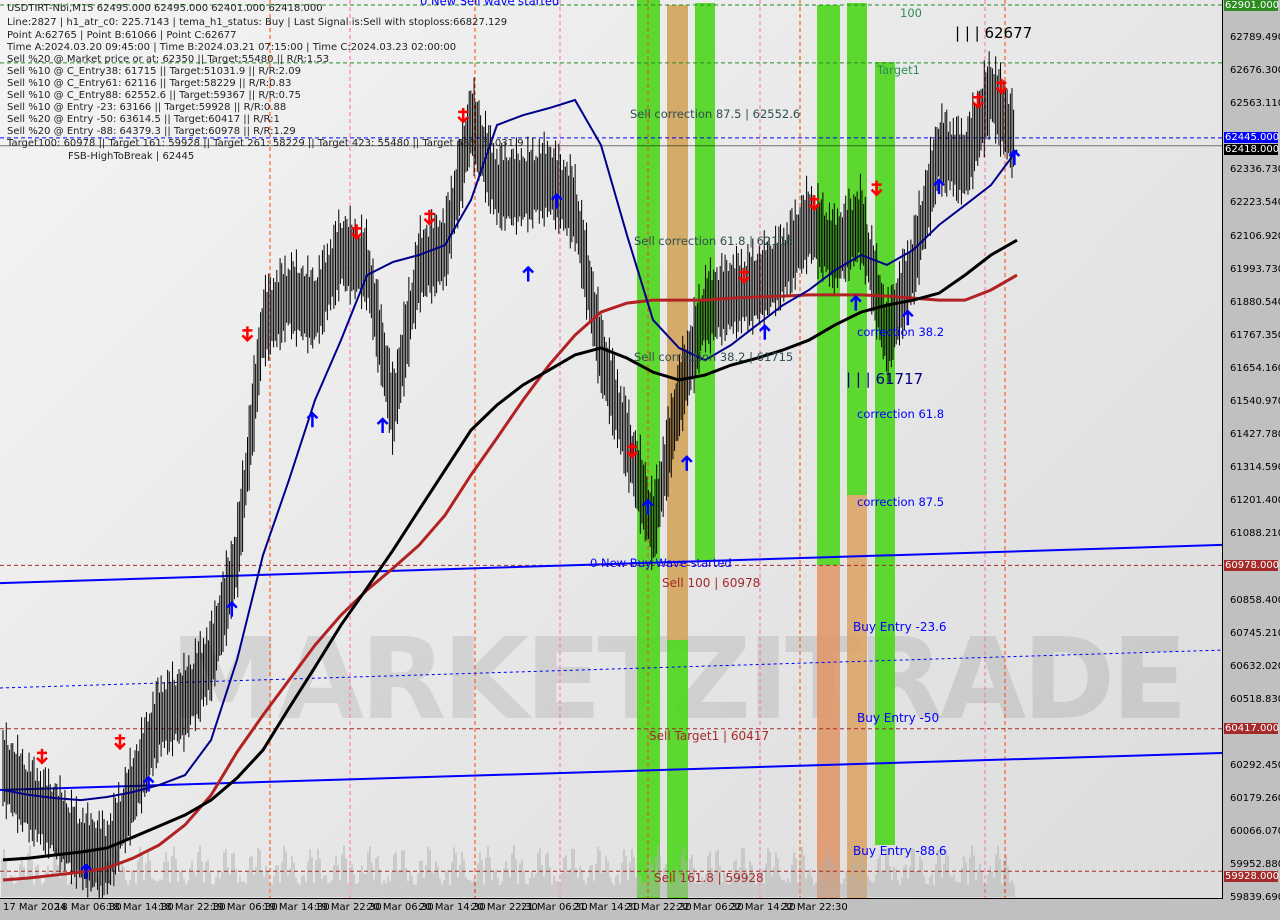 This screenshot has width=1280, height=920. What do you see at coordinates (192, 907) in the screenshot?
I see `time-tick-label: 18 Mar 22:30` at bounding box center [192, 907].